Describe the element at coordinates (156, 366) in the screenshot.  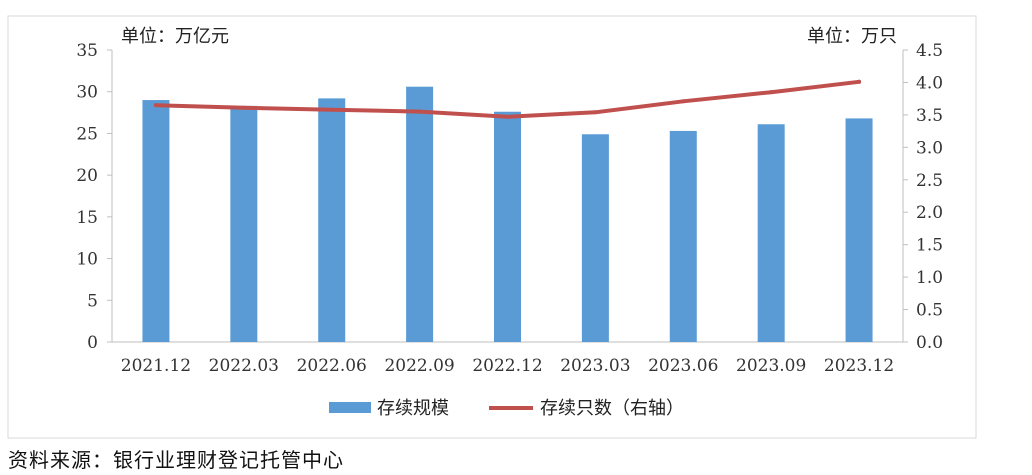
I see `x-tick-label: 2021.12` at that location.